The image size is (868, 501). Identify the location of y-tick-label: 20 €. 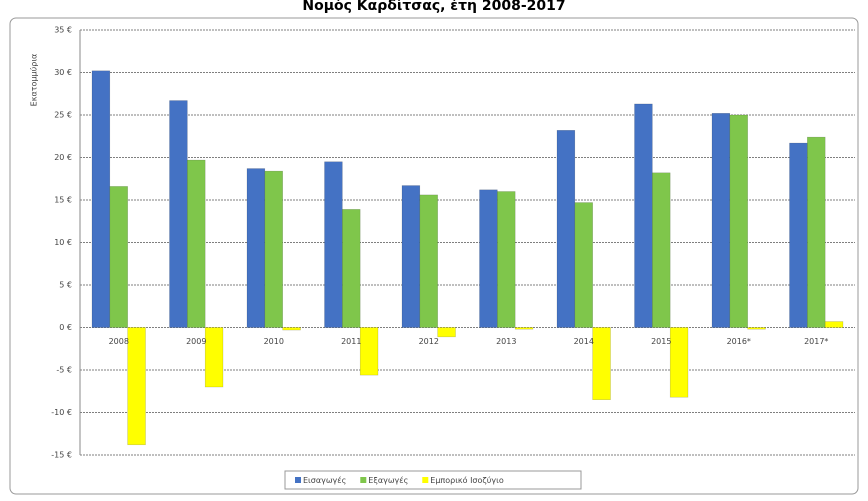
(63, 157).